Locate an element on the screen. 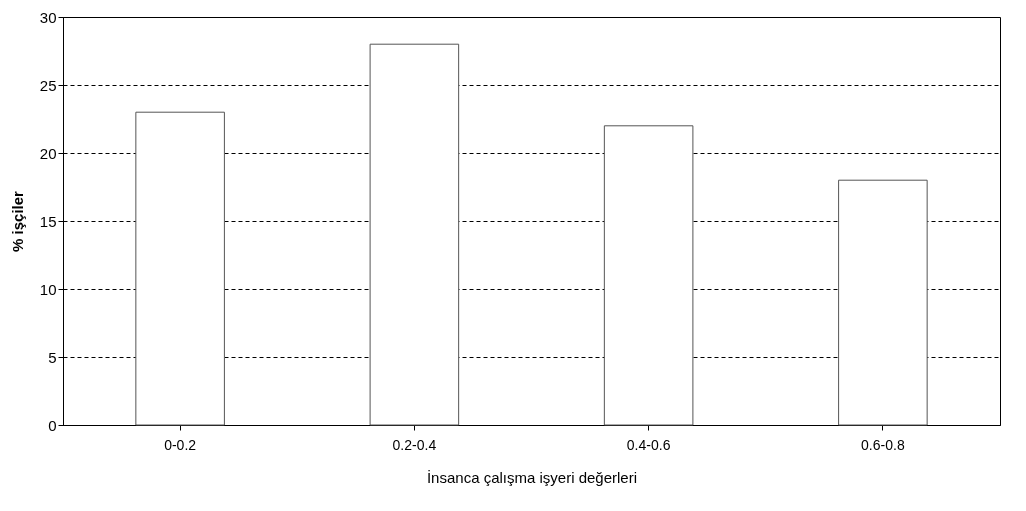  x-tick-label: 0.4-0.6 is located at coordinates (648, 444).